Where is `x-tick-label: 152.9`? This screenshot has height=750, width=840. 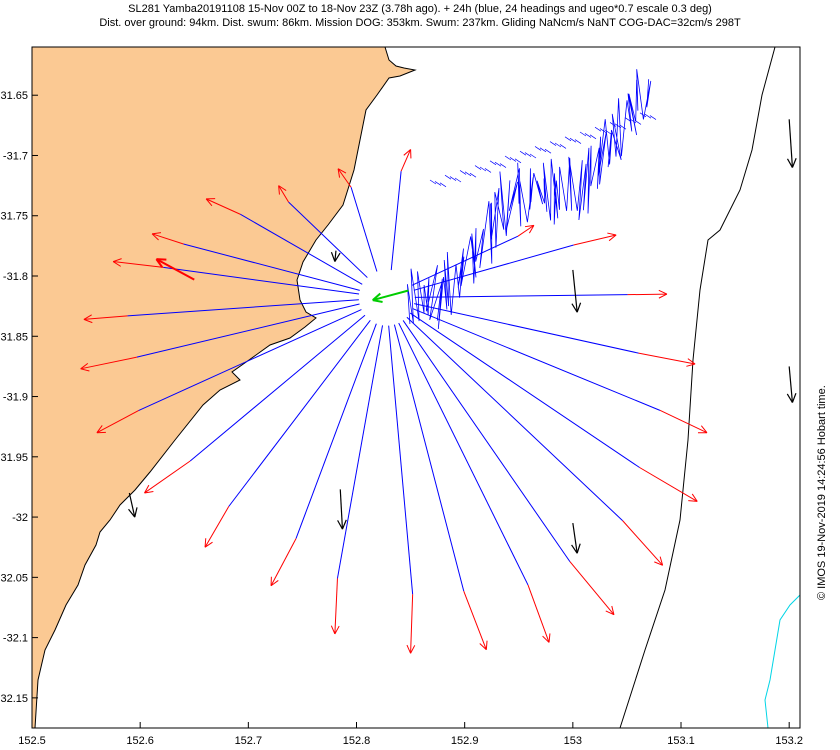
x-tick-label: 152.9 is located at coordinates (465, 741).